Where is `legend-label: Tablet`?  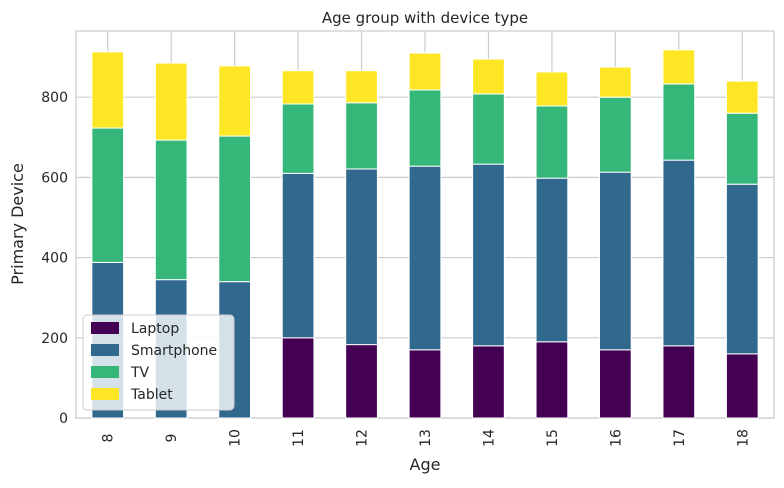 legend-label: Tablet is located at coordinates (151, 395).